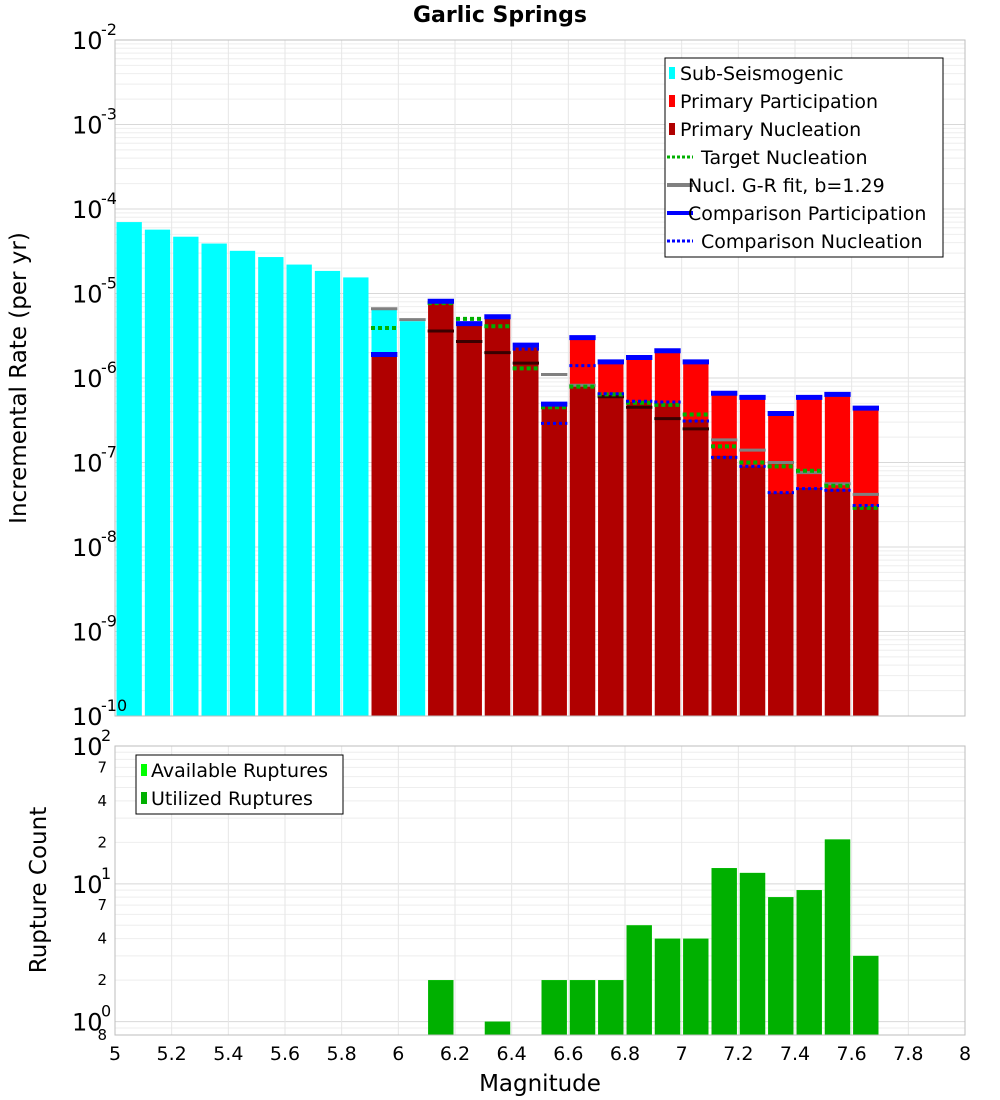 The height and width of the screenshot is (1100, 1000). I want to click on x-tick-label: 6, so click(398, 1054).